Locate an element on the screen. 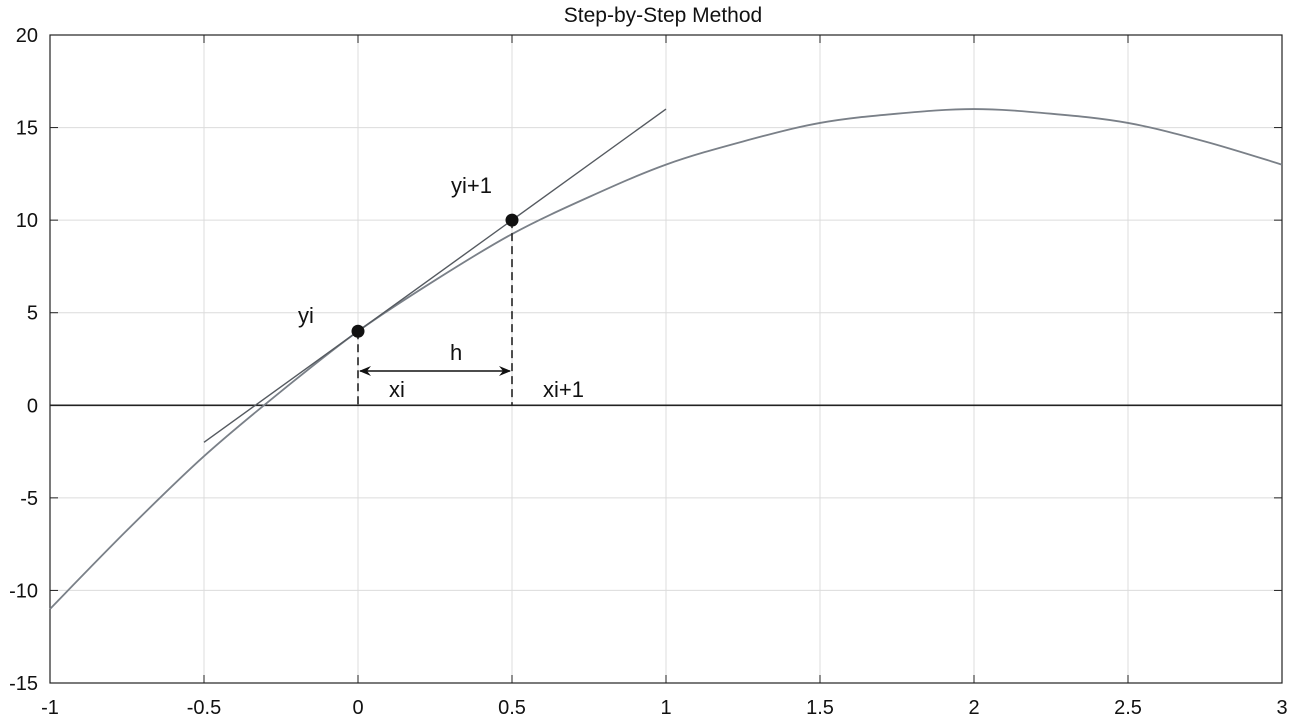  annotations: h xi xi+1 yi yi+1 is located at coordinates (441, 289).